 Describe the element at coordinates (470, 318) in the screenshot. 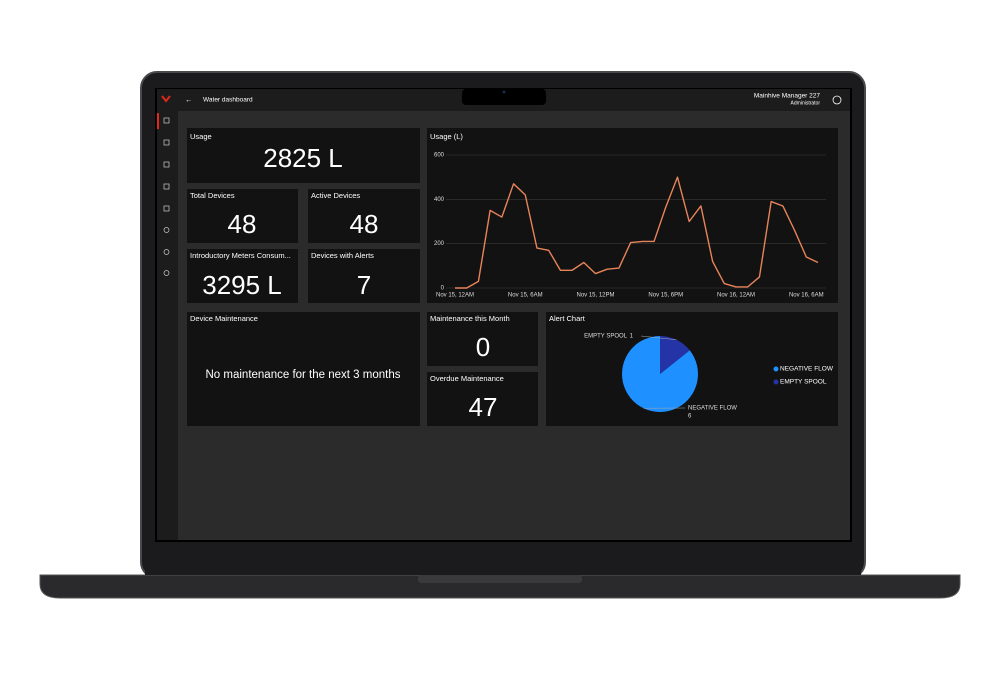

I see `card-title: Maintenance this Month` at that location.